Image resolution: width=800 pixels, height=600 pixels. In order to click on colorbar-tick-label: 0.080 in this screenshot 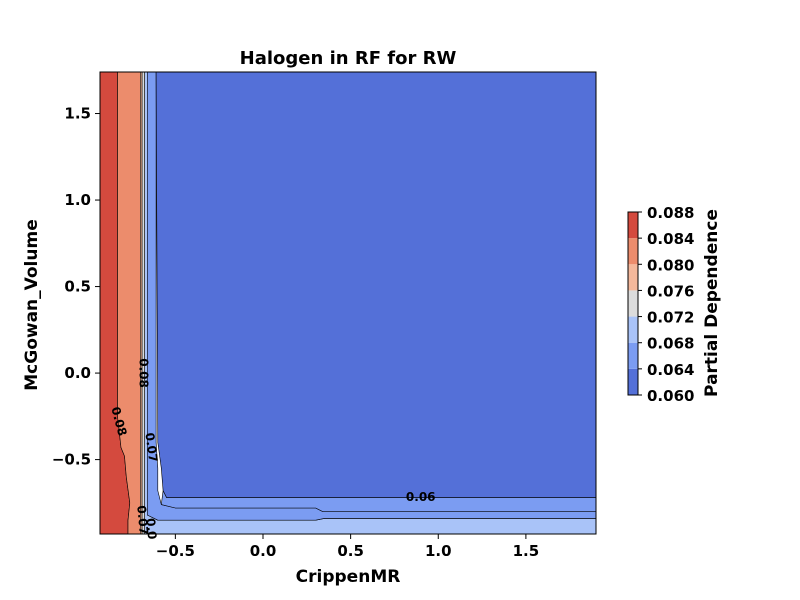, I will do `click(670, 265)`.